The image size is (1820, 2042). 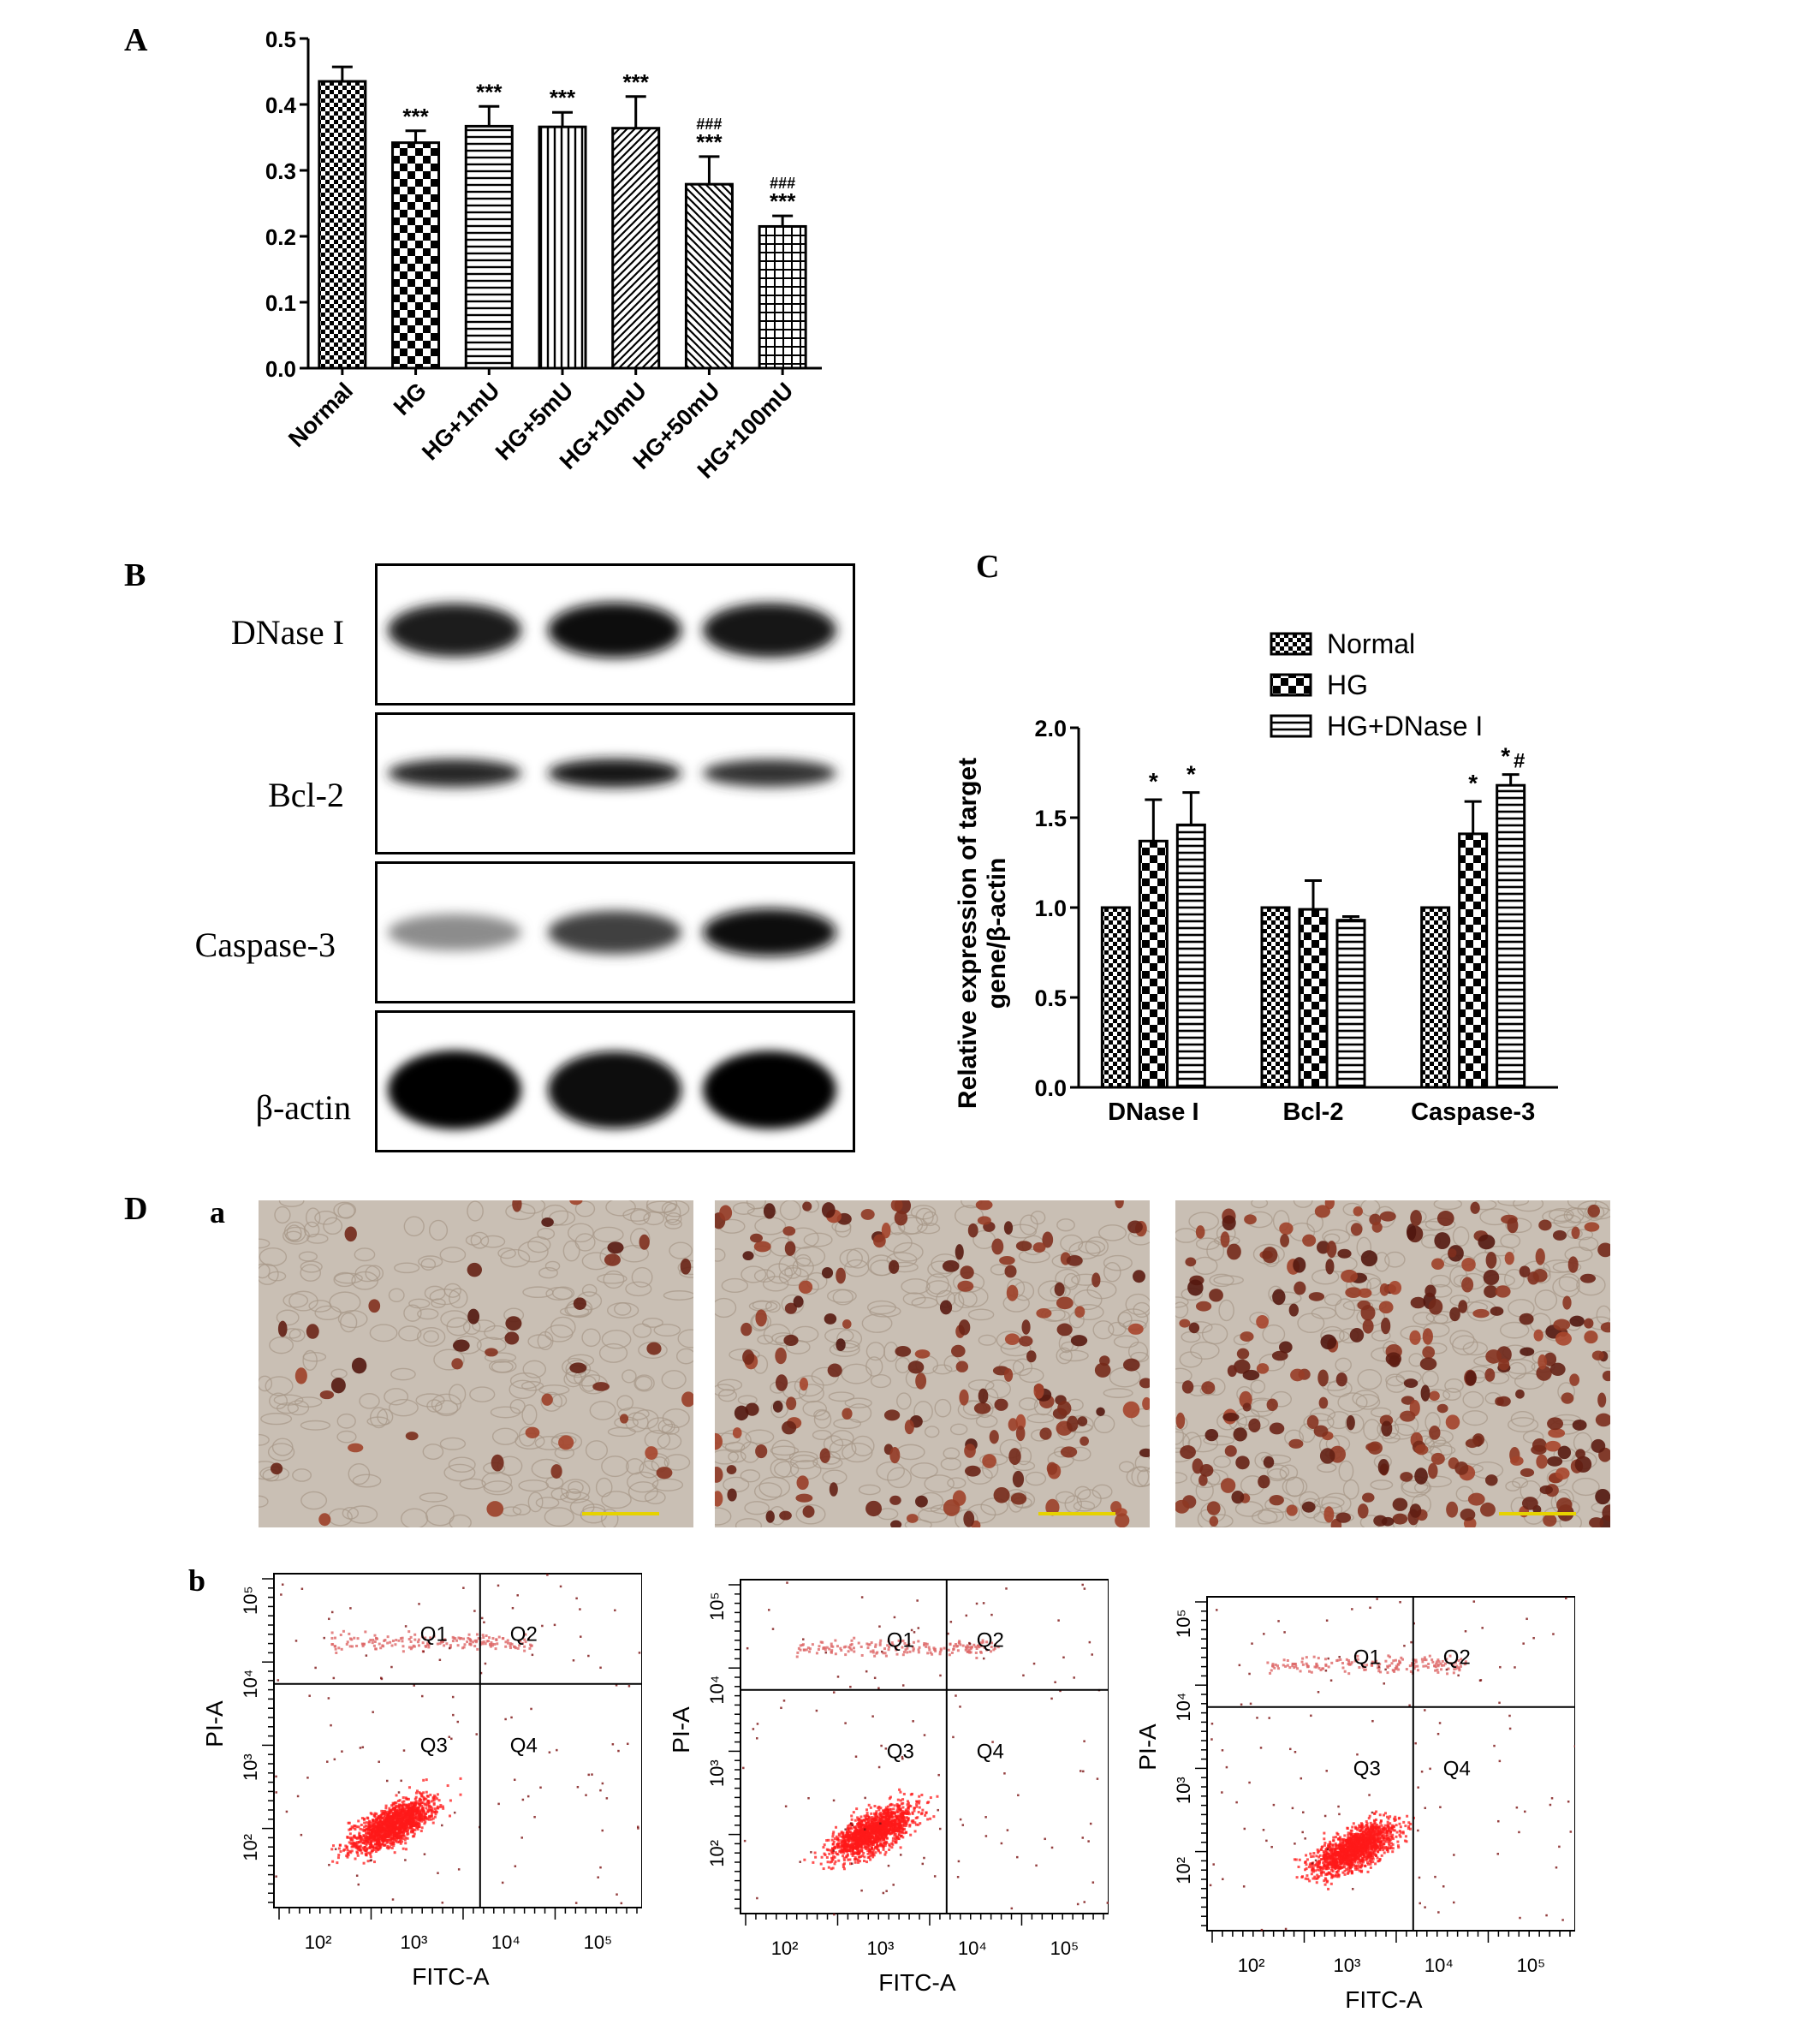 What do you see at coordinates (1251, 1965) in the screenshot?
I see `flow-x-tick: 10²` at bounding box center [1251, 1965].